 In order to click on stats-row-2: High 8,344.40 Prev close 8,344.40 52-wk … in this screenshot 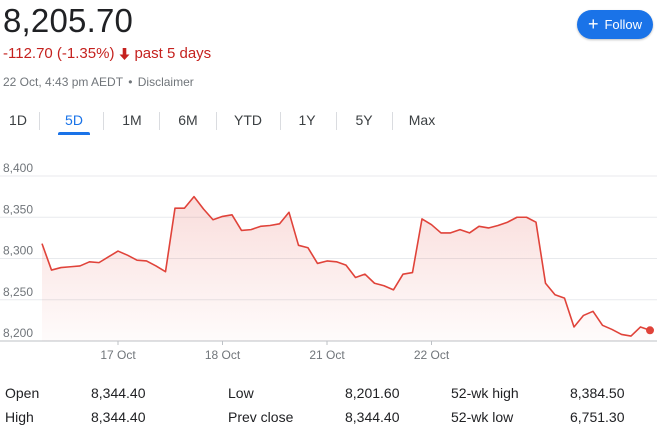, I will do `click(328, 419)`.